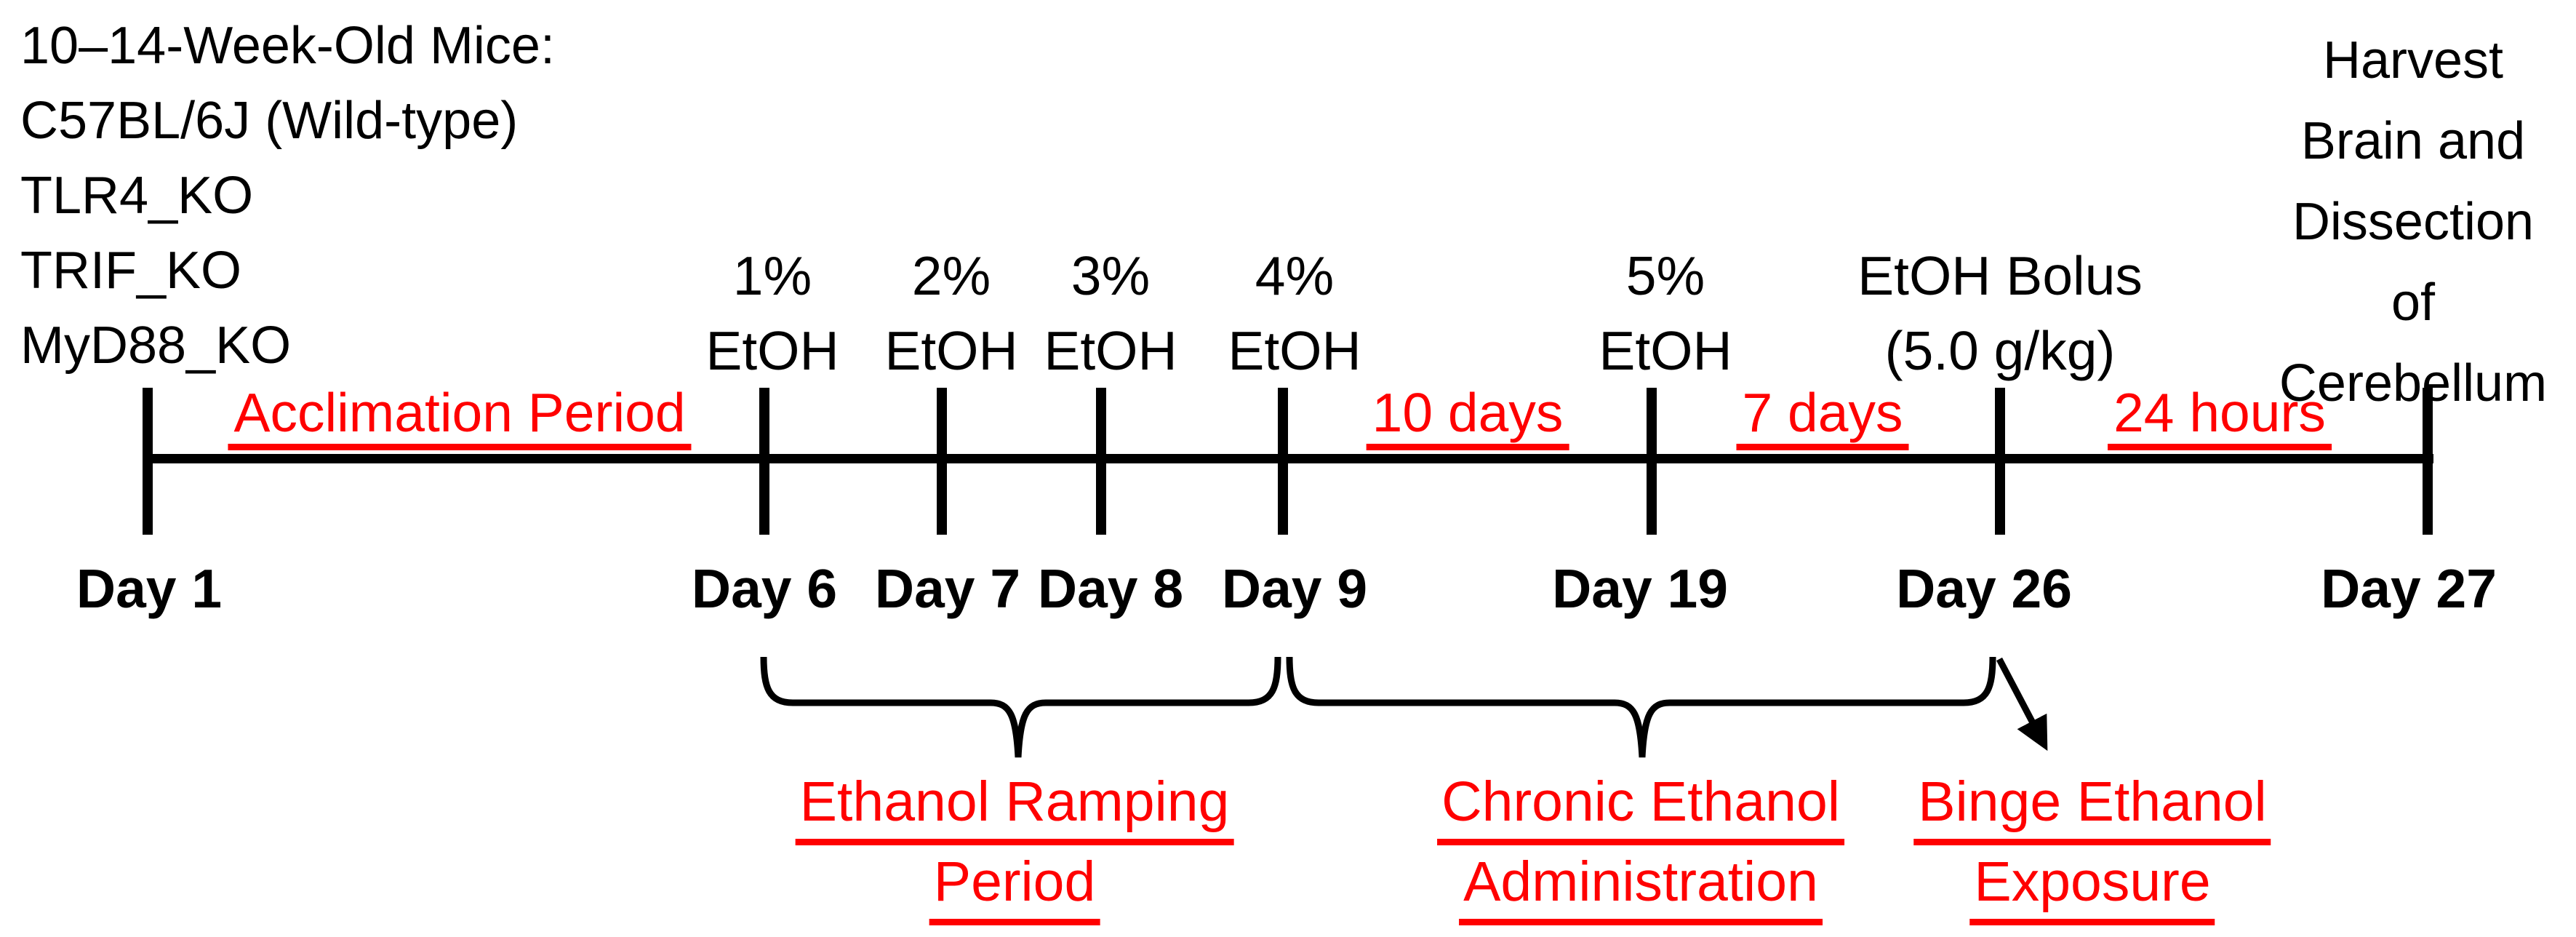 This screenshot has width=2576, height=937. What do you see at coordinates (1641, 887) in the screenshot?
I see `phase-line: Administration` at bounding box center [1641, 887].